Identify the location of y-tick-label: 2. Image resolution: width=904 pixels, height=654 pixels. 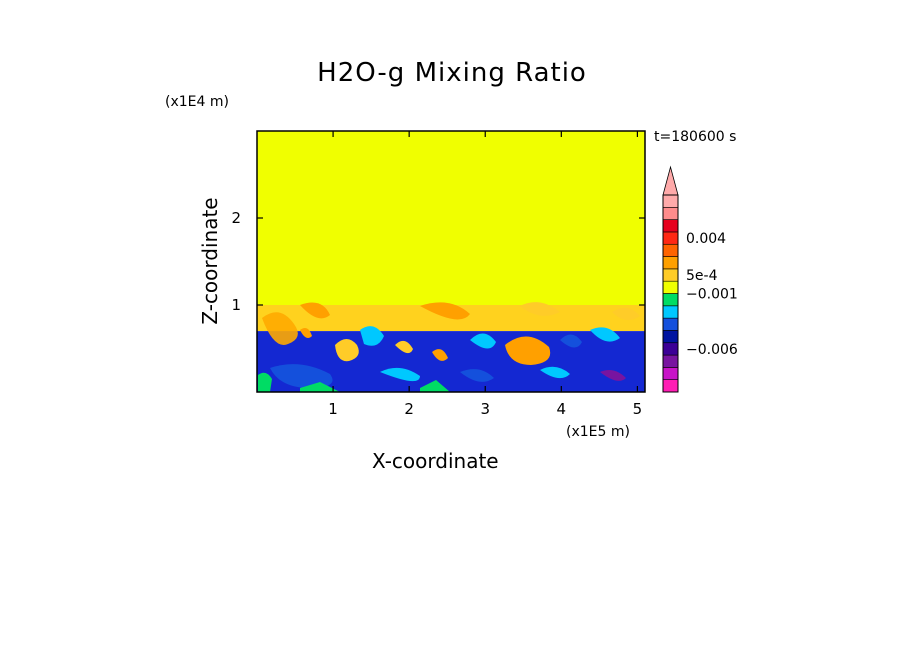
(236, 218).